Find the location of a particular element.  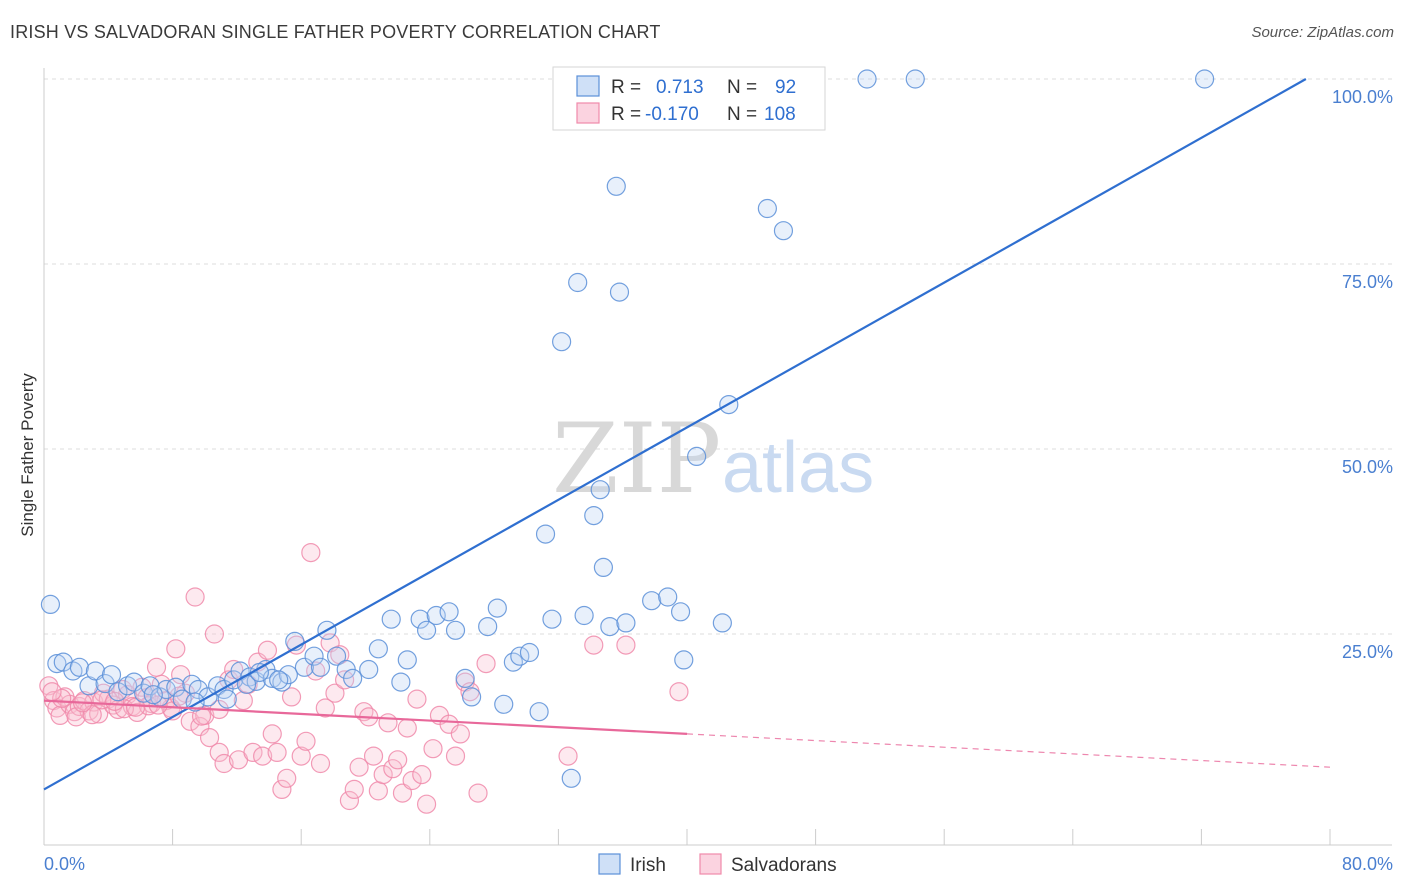

salvadorans-points is located at coordinates (364, 678).